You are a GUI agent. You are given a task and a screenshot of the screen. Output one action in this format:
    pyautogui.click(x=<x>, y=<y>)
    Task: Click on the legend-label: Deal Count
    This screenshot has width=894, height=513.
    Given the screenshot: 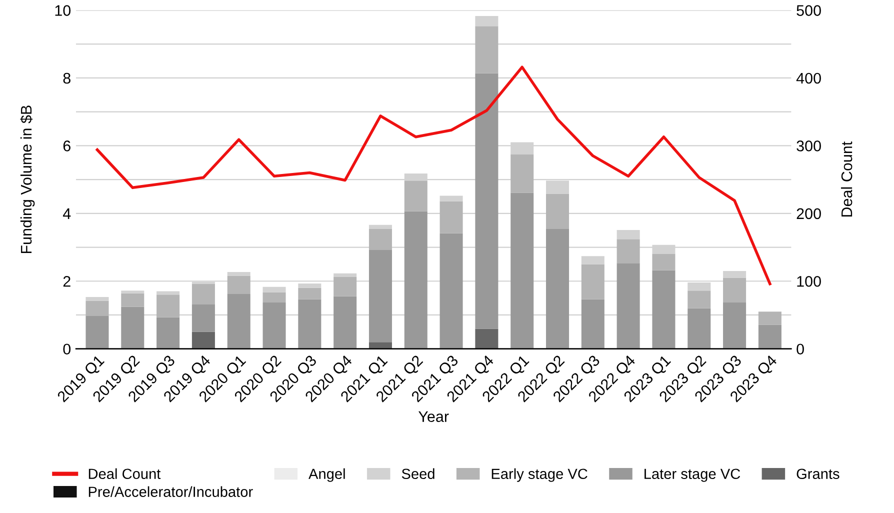 What is the action you would take?
    pyautogui.click(x=124, y=474)
    